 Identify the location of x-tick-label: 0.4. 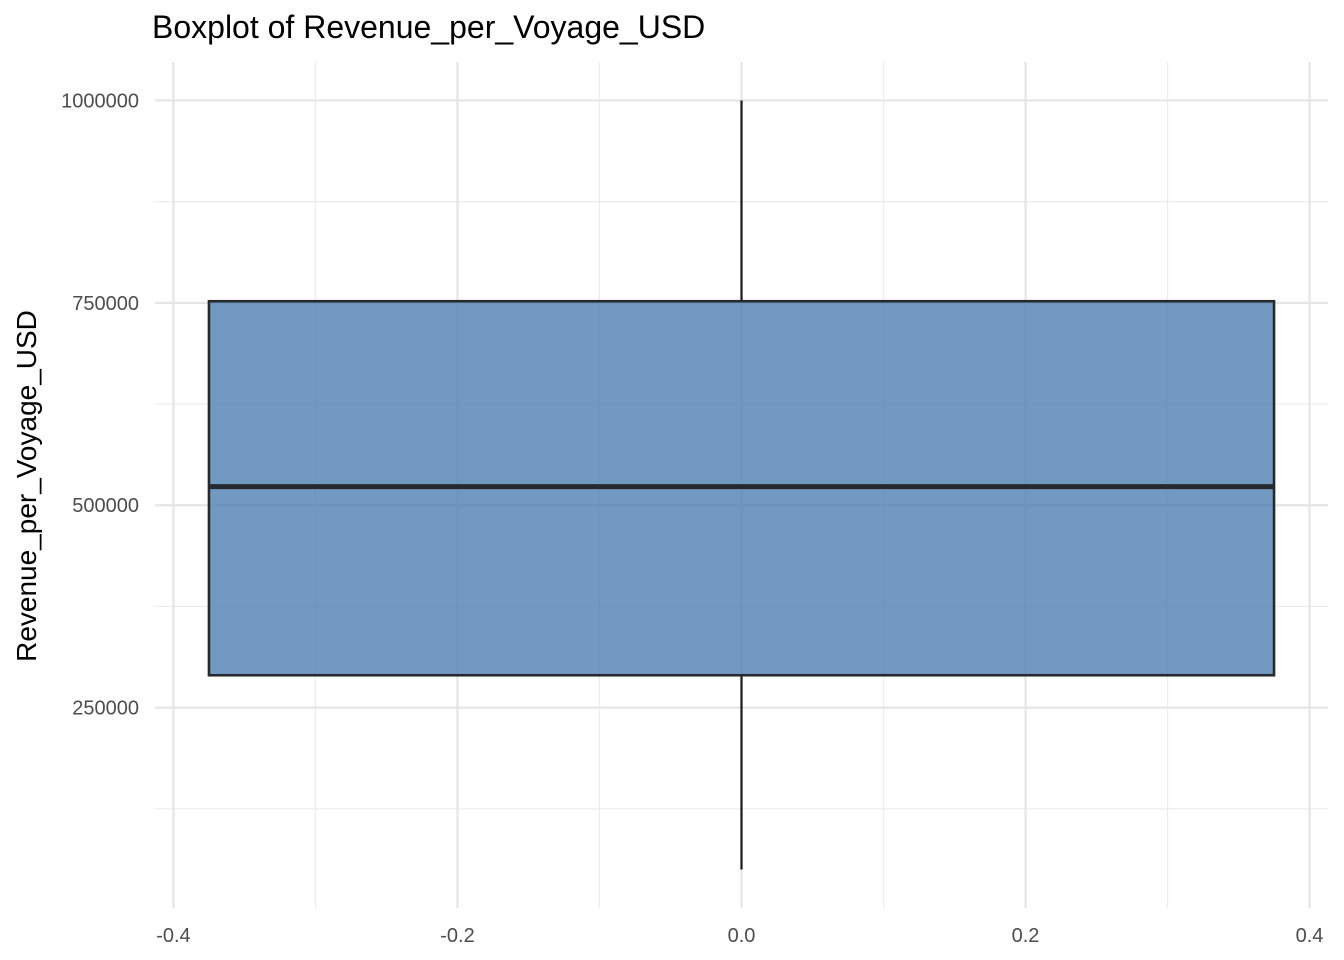
(1310, 936).